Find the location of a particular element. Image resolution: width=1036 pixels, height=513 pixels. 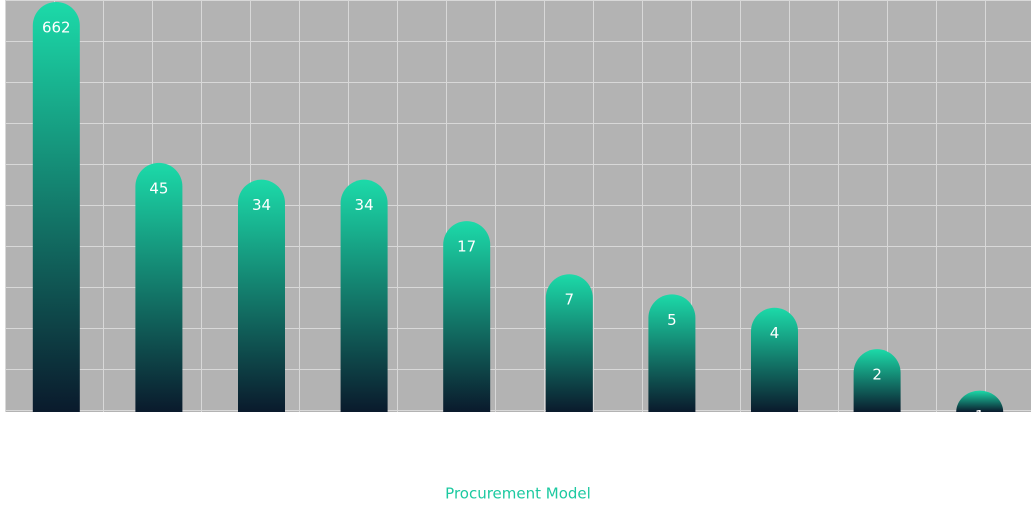

value-label: 1 is located at coordinates (980, 416).